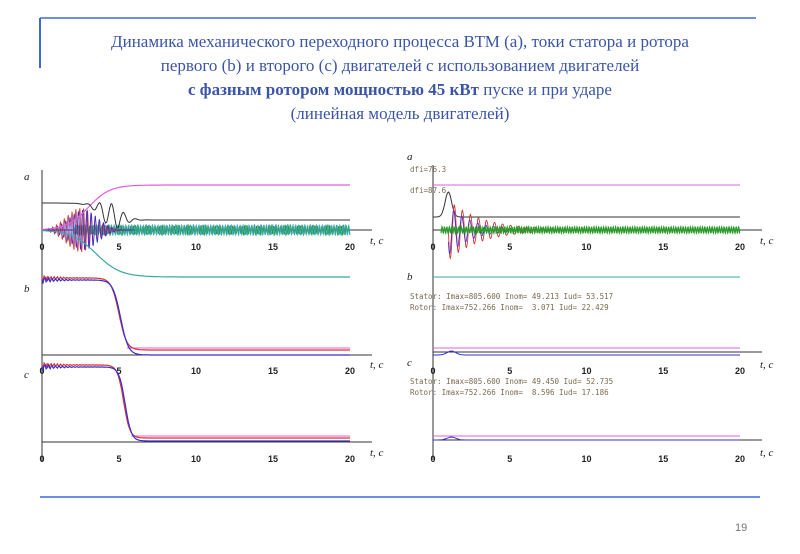 This screenshot has width=800, height=554. Describe the element at coordinates (545, 89) in the screenshot. I see `title-end: пуске и при ударе` at that location.